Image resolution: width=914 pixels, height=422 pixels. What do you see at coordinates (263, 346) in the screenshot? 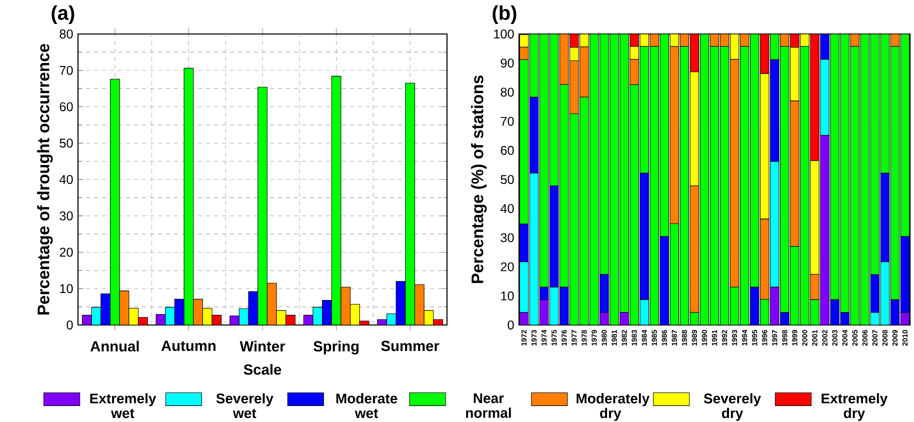
I see `x-tick-label: Winter` at bounding box center [263, 346].